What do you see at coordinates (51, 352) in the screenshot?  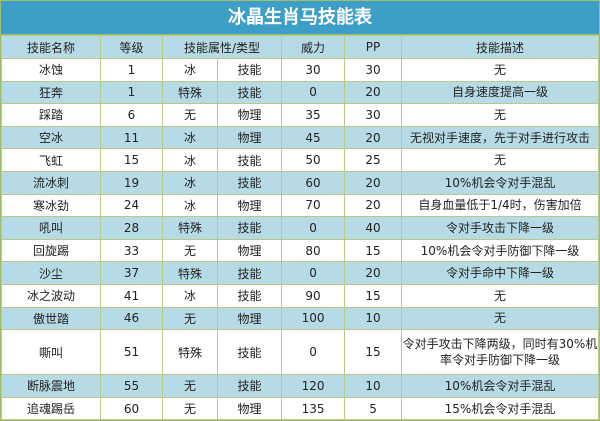 I see `cell-name: 嘶叫` at bounding box center [51, 352].